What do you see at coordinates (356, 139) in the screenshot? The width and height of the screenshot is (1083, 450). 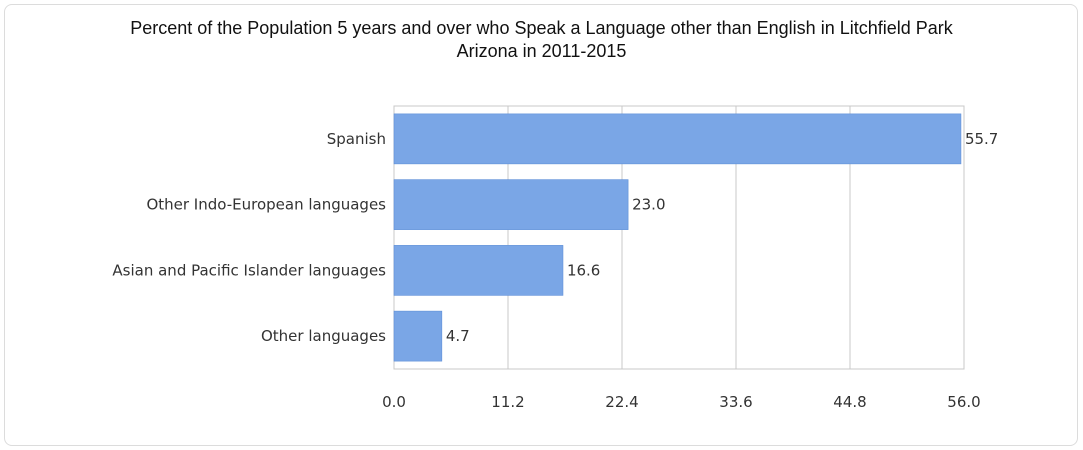 I see `category-label: Spanish` at bounding box center [356, 139].